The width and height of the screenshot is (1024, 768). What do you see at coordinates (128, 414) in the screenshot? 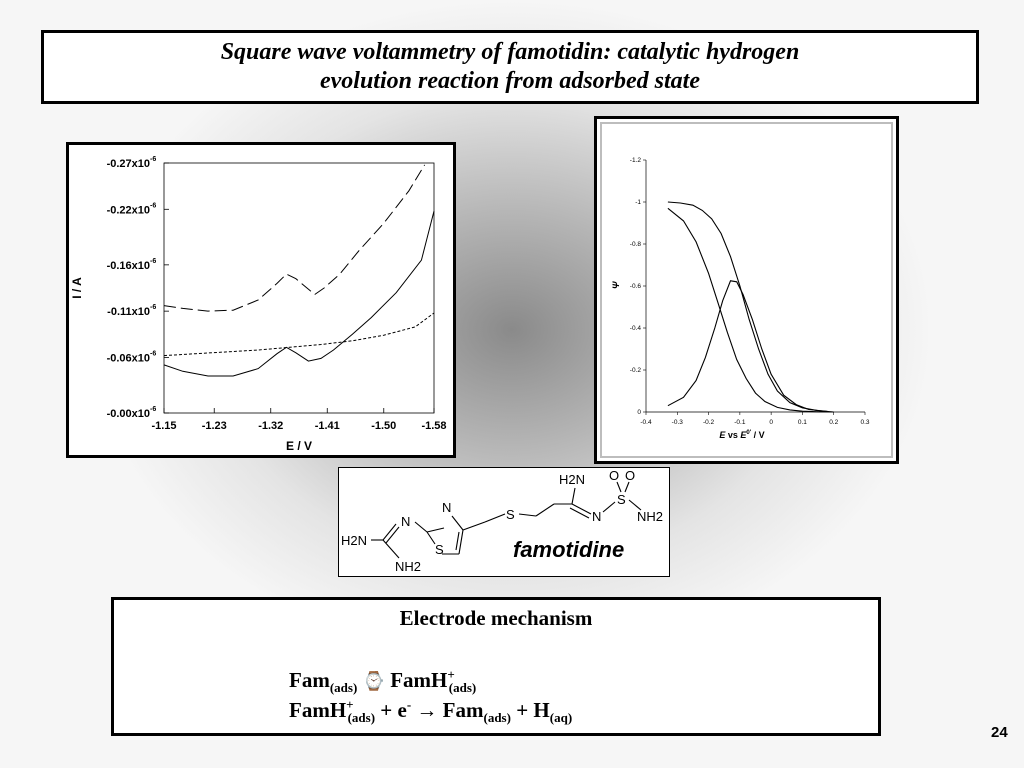
I see `y-tick-label: -0.00x10` at bounding box center [128, 414].